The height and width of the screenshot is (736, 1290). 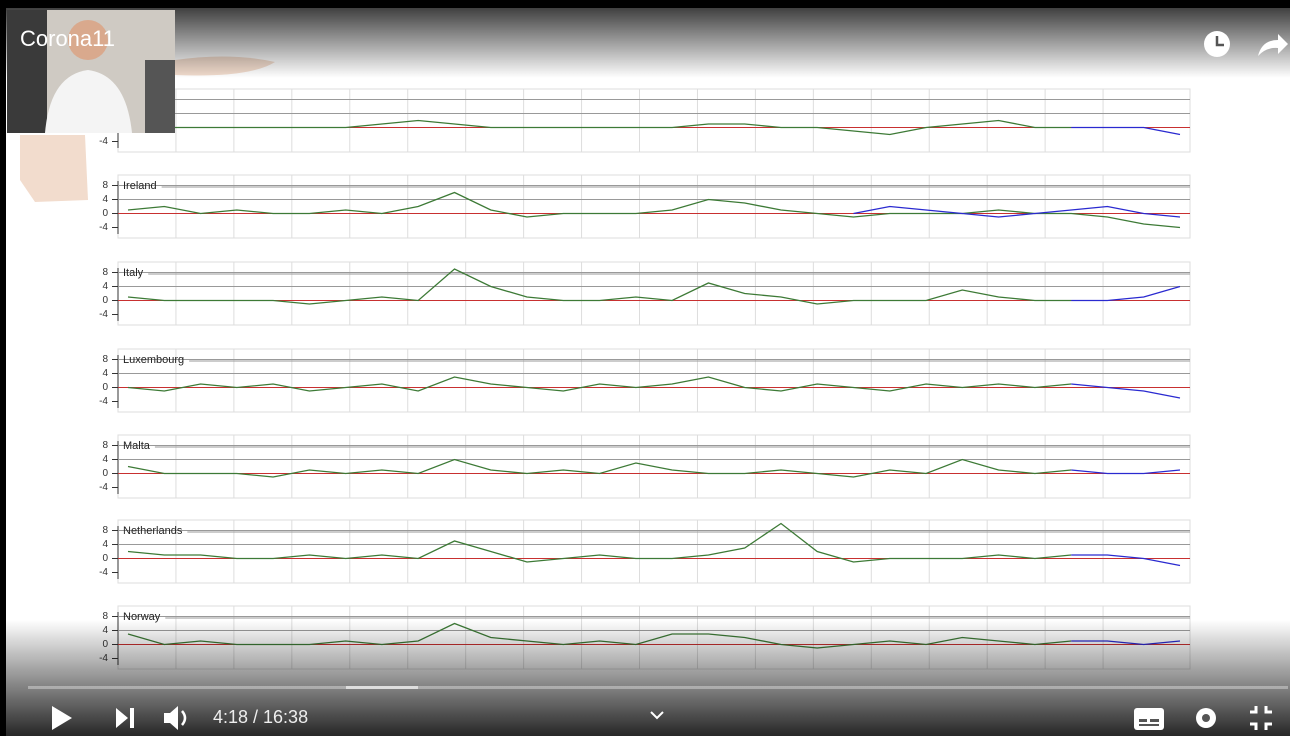 What do you see at coordinates (142, 617) in the screenshot?
I see `country-label: Norway` at bounding box center [142, 617].